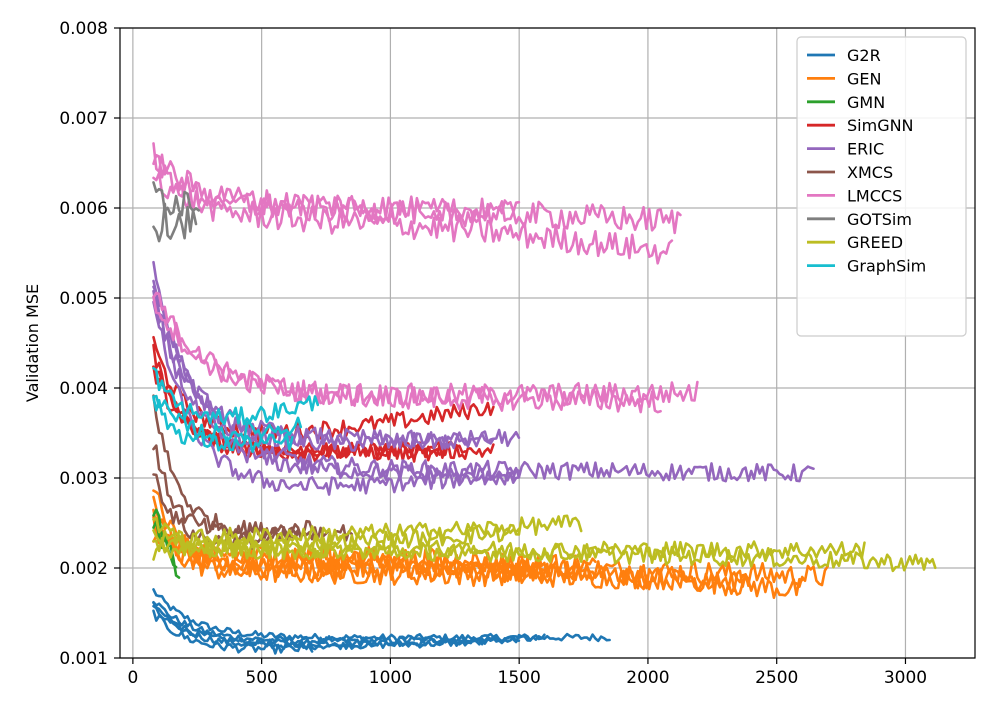 This screenshot has width=997, height=712. I want to click on legend-label-greed: GREED, so click(875, 242).